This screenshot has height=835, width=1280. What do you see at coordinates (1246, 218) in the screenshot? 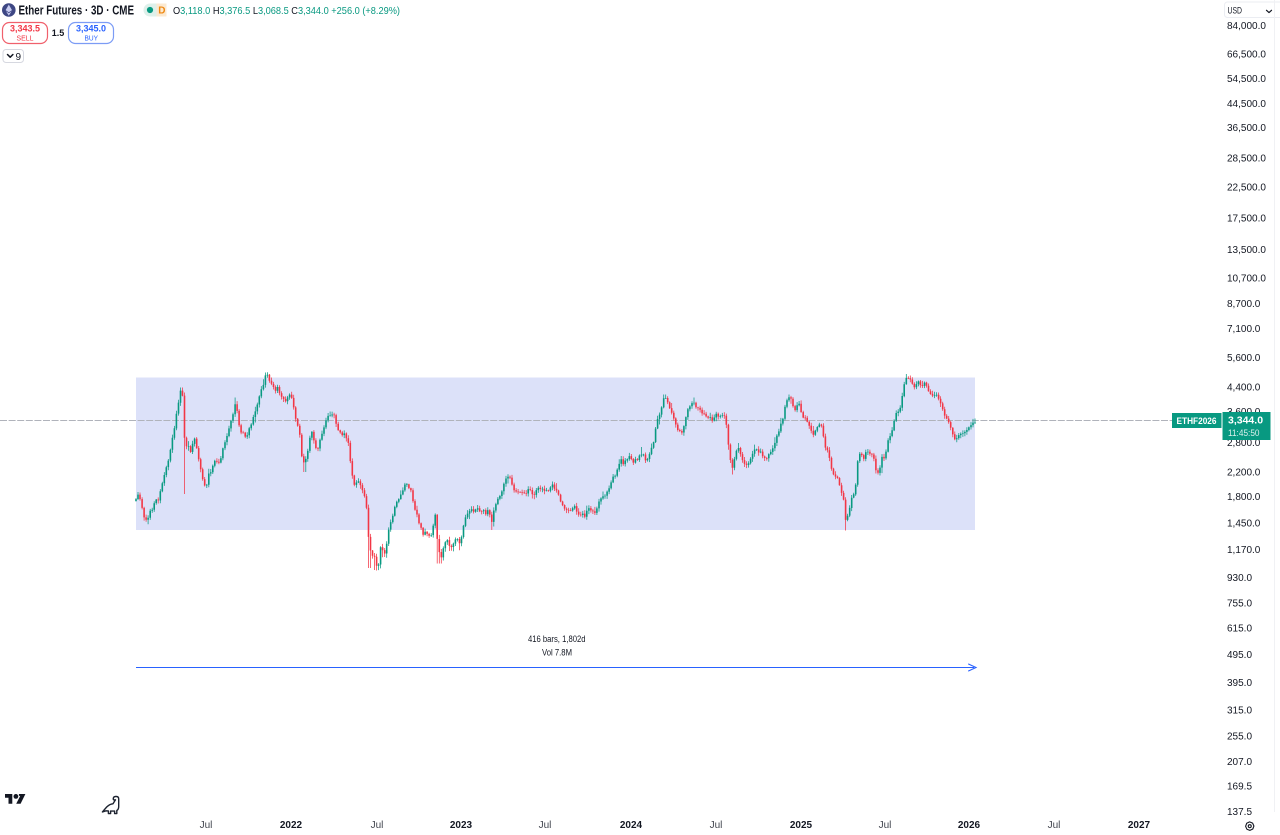
I see `svg-text: 17,500.0` at bounding box center [1246, 218].